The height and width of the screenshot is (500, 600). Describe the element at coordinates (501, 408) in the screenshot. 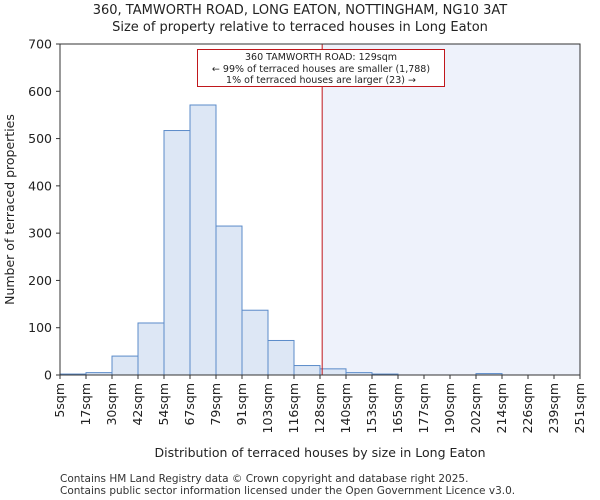

I see `x-tick-label: 214sqm` at that location.